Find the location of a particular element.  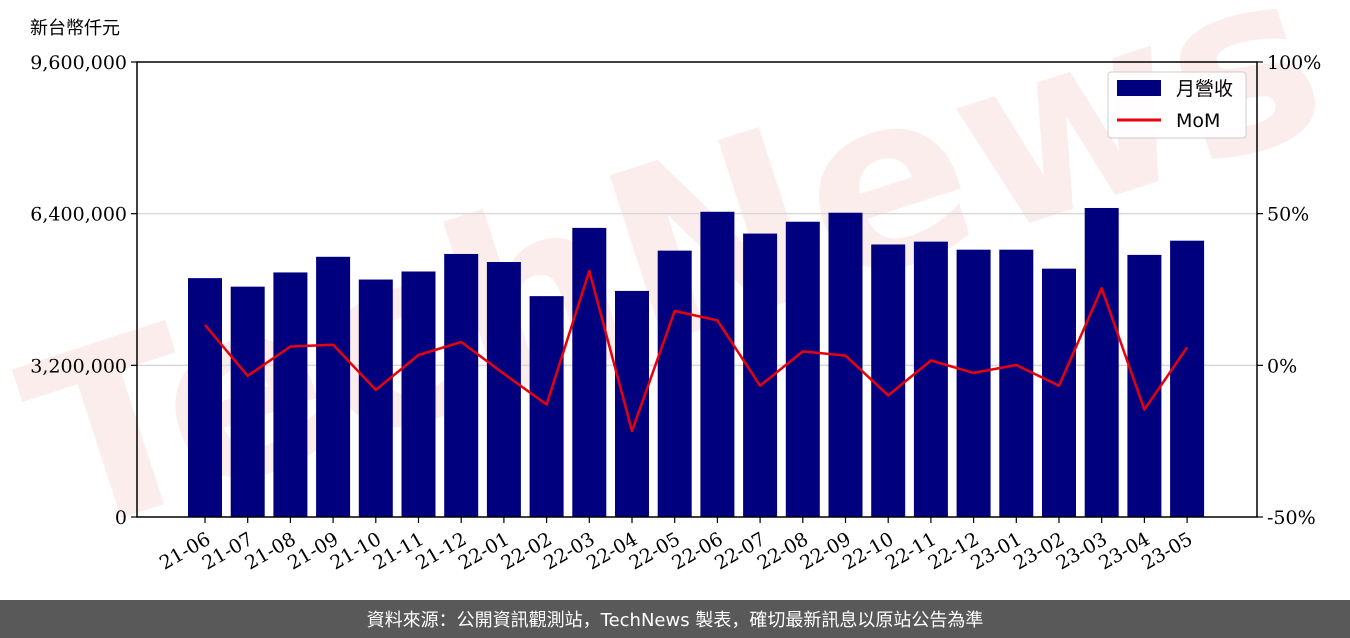

right-axis-tick-label: 100% is located at coordinates (1294, 63).